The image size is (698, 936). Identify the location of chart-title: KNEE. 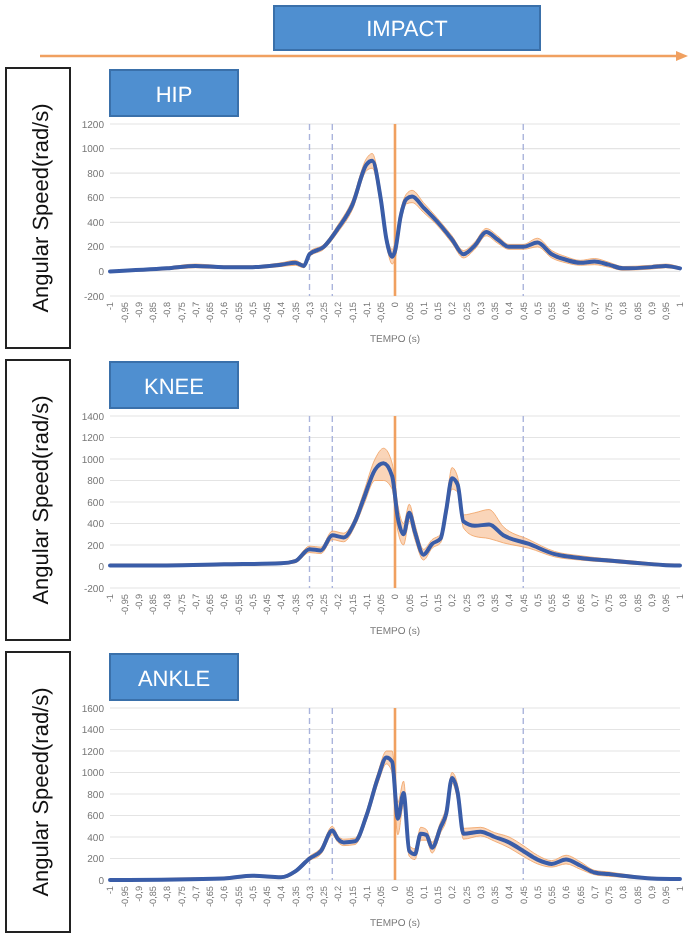
(174, 388).